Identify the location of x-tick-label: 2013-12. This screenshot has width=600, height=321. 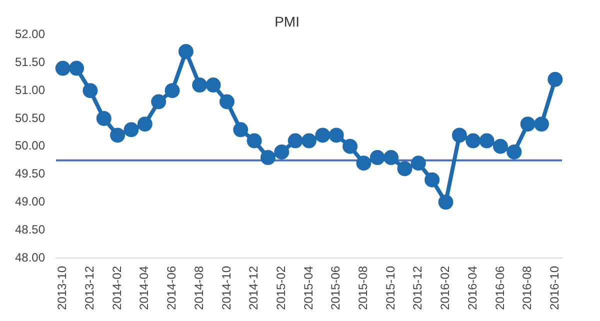
(89, 288).